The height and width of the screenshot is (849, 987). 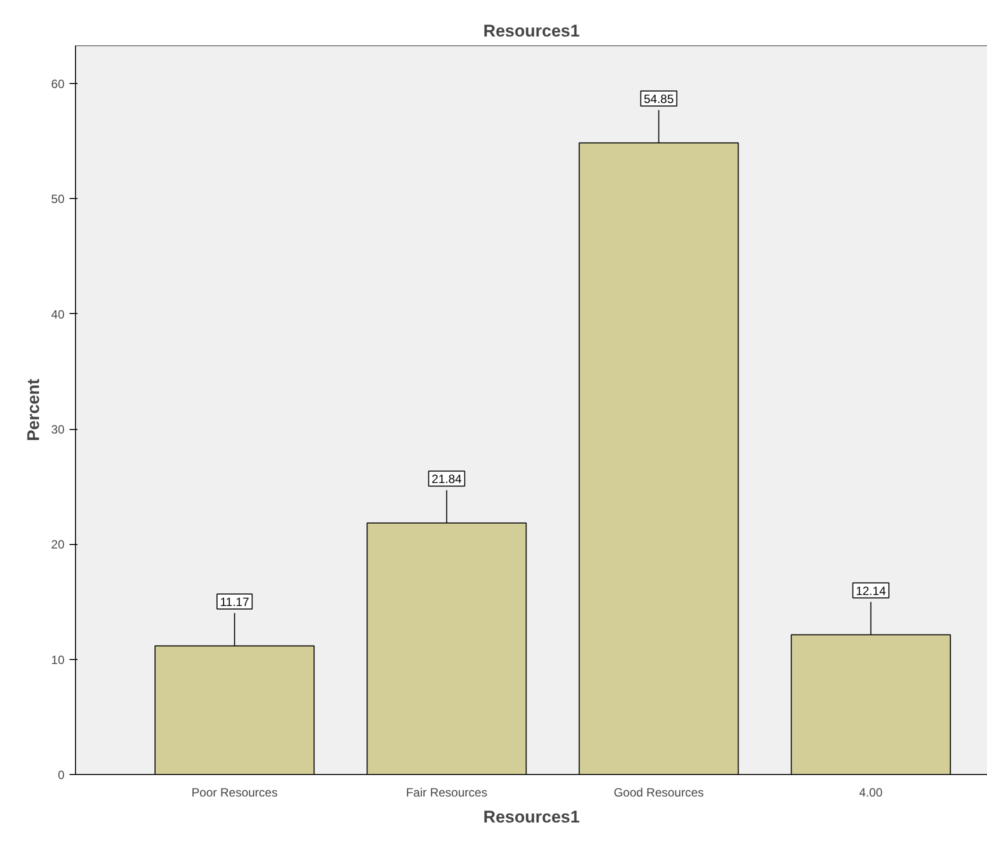 What do you see at coordinates (58, 314) in the screenshot?
I see `y-tick-label: 40` at bounding box center [58, 314].